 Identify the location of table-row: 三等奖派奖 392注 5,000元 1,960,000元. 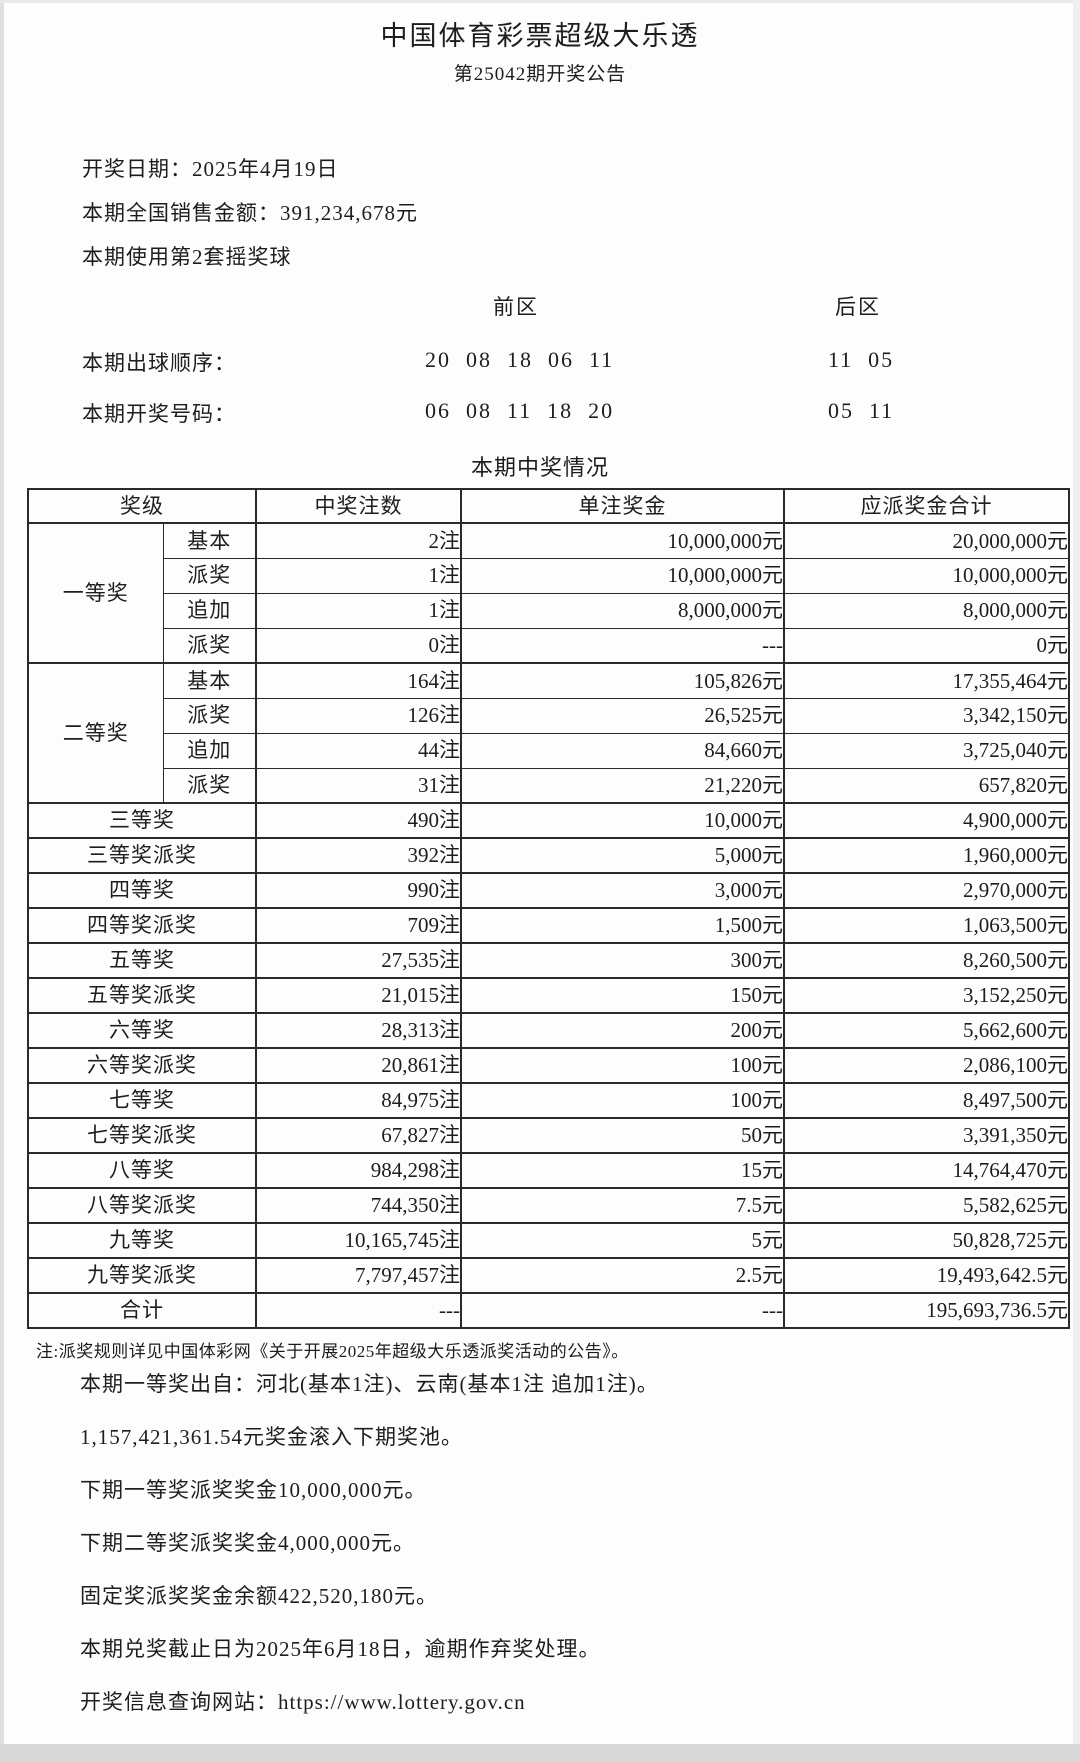
(548, 855).